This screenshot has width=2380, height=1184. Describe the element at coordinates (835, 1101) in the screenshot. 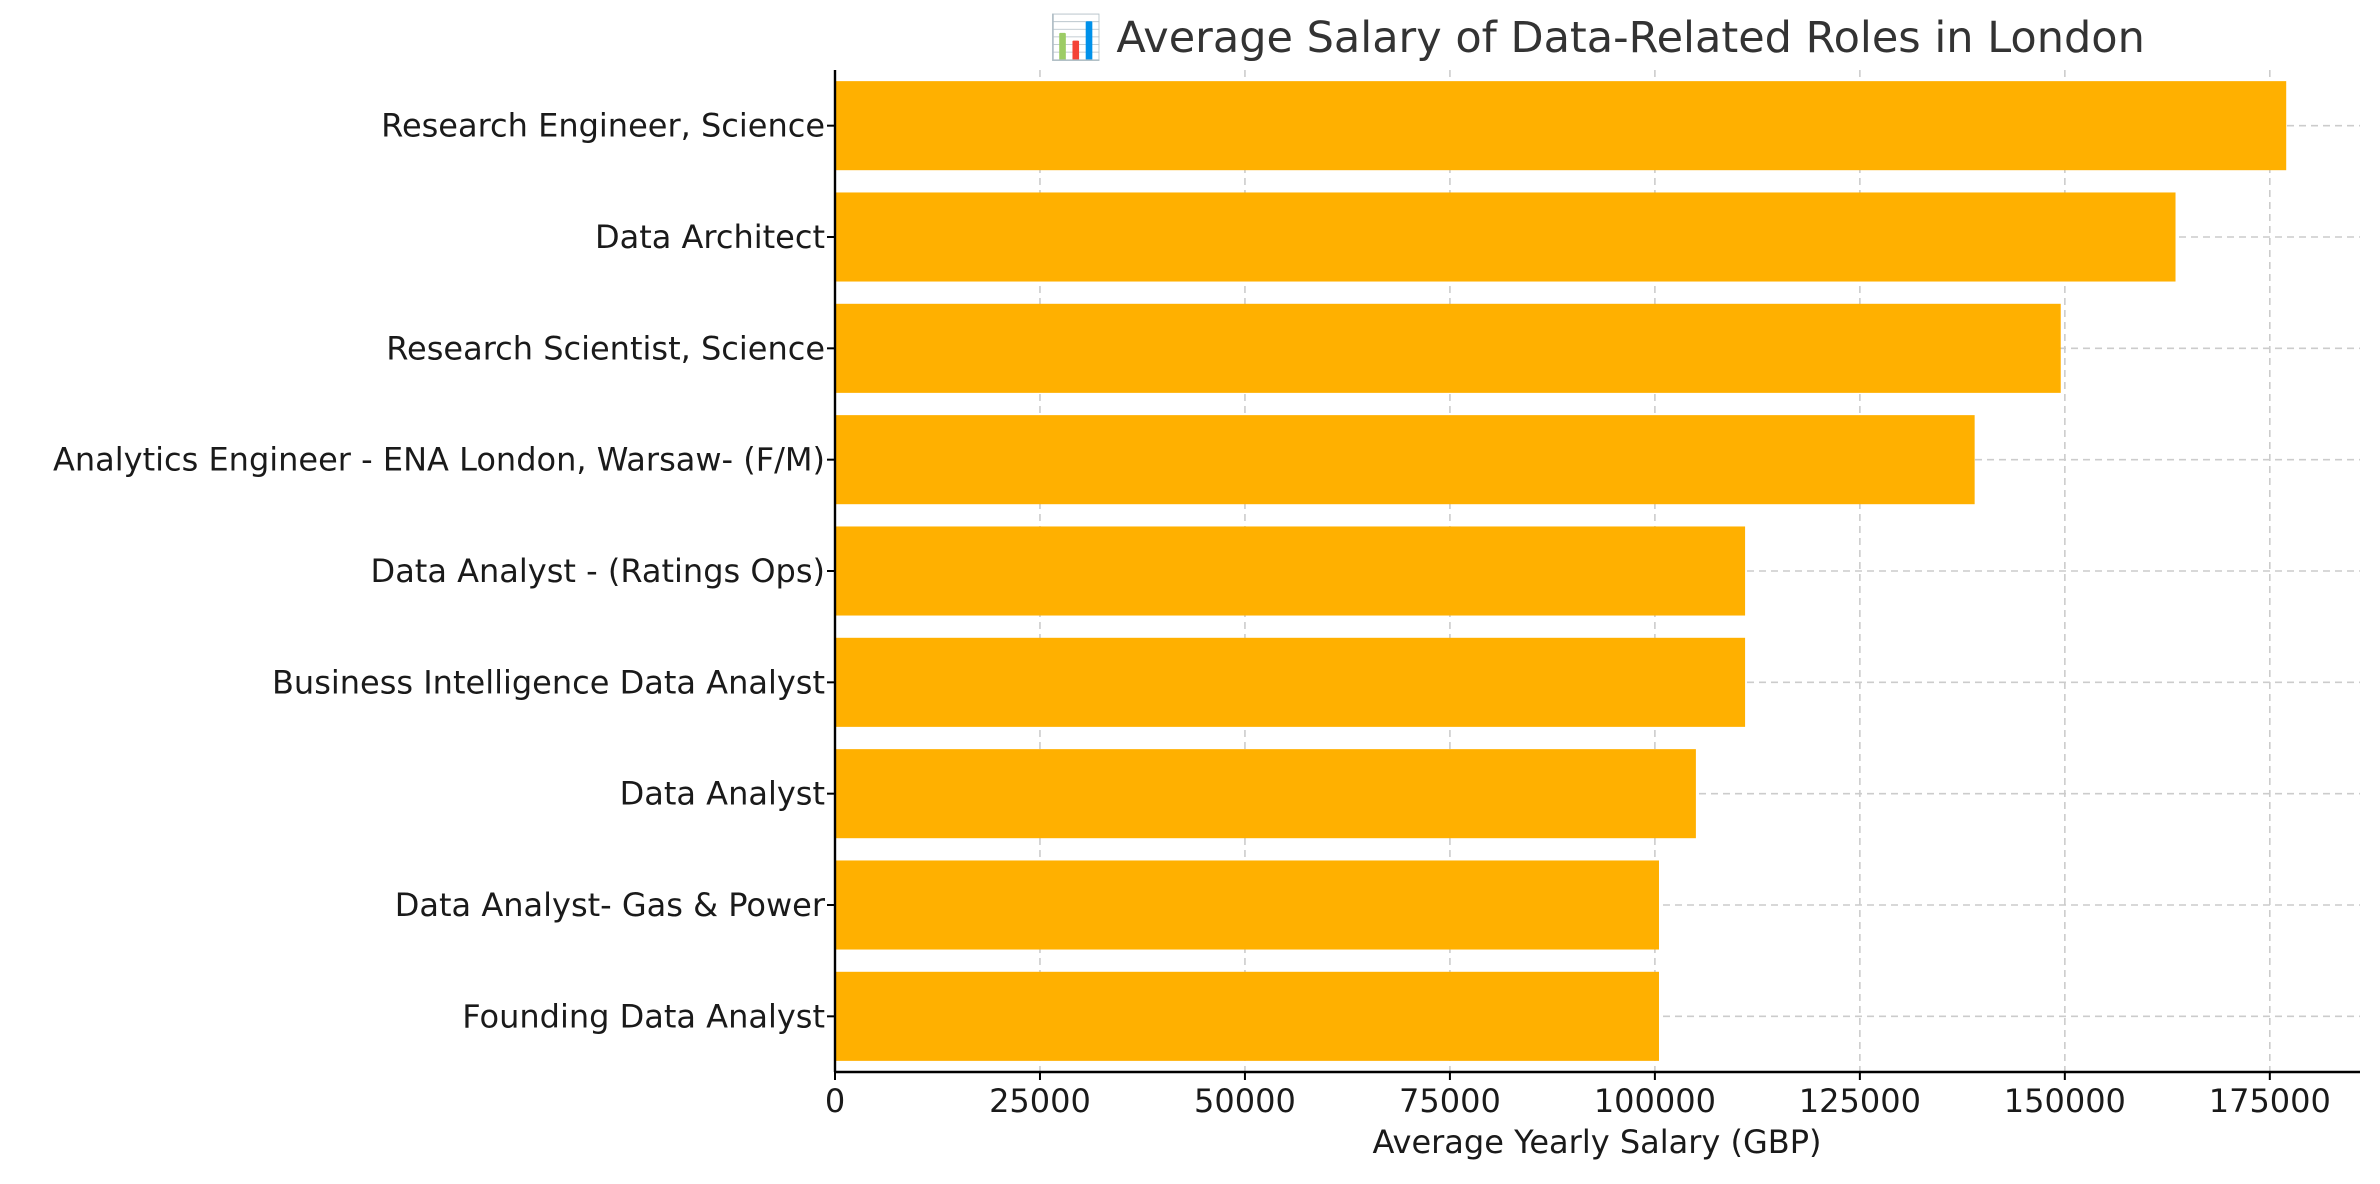

I see `x-tick-label: 0` at that location.